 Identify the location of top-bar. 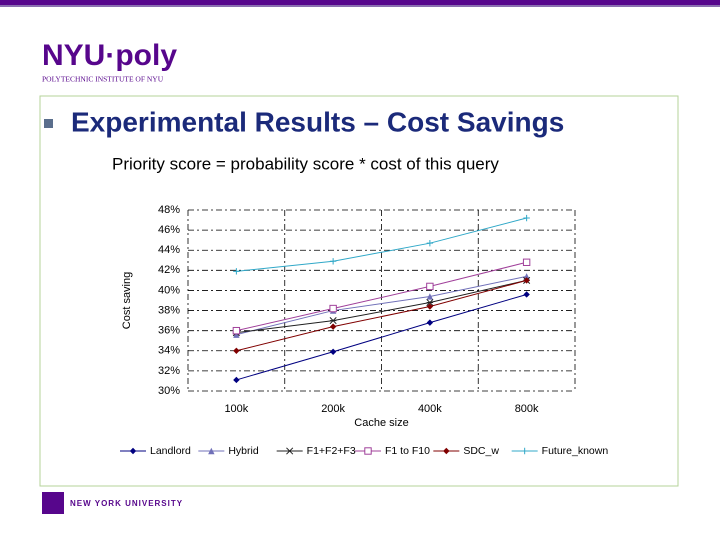
(360, 2).